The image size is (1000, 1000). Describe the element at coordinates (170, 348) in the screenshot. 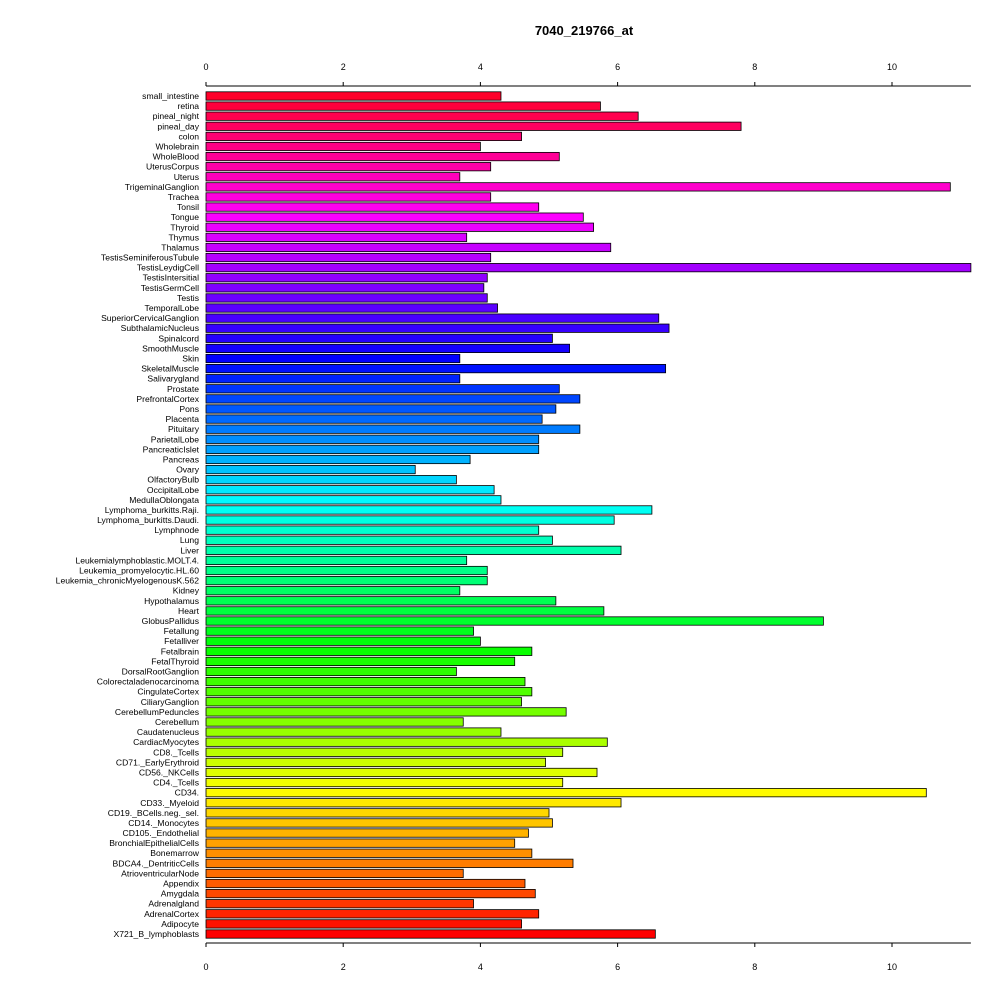

I see `category-label: SmoothMuscle` at that location.